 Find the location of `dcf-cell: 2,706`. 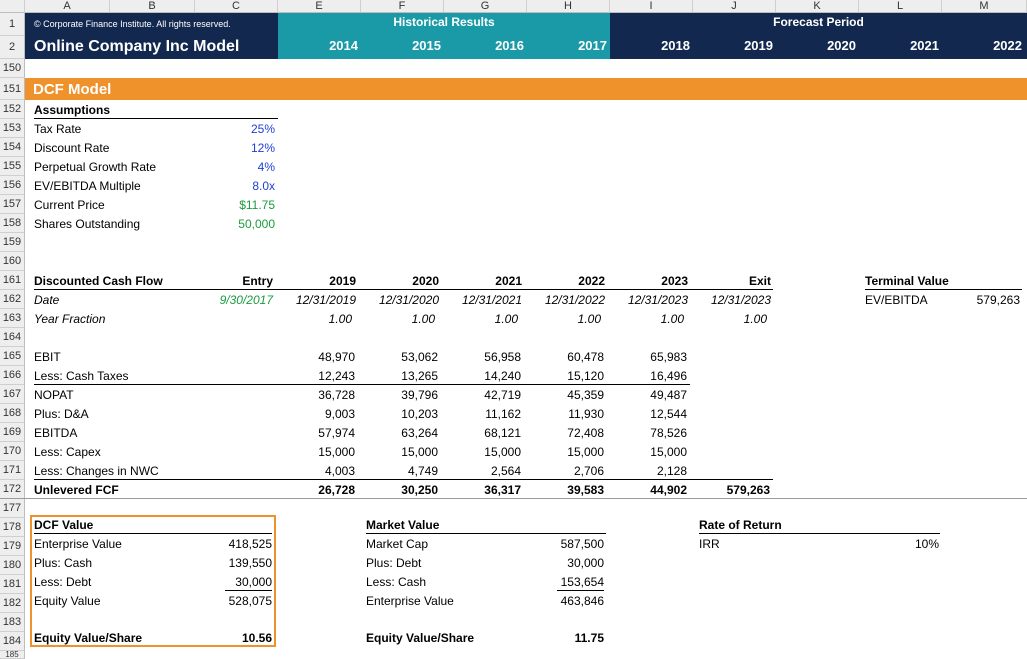

dcf-cell: 2,706 is located at coordinates (588, 471).